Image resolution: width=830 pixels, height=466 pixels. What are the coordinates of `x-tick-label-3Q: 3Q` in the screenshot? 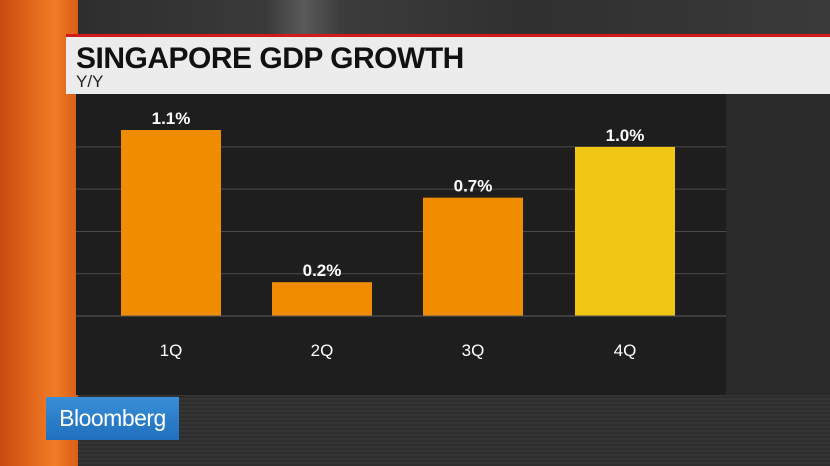 It's located at (473, 350).